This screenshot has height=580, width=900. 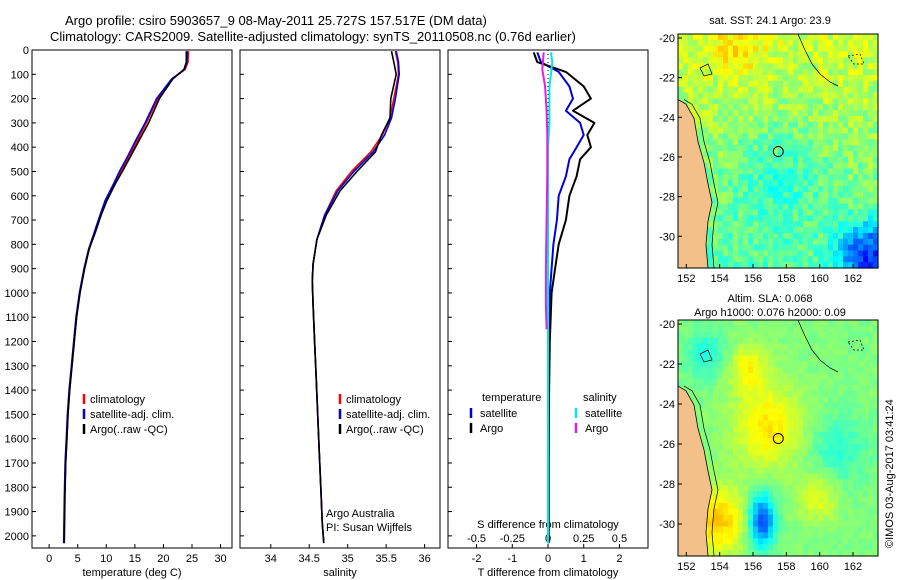 I want to click on x-tick-label: 152, so click(x=686, y=567).